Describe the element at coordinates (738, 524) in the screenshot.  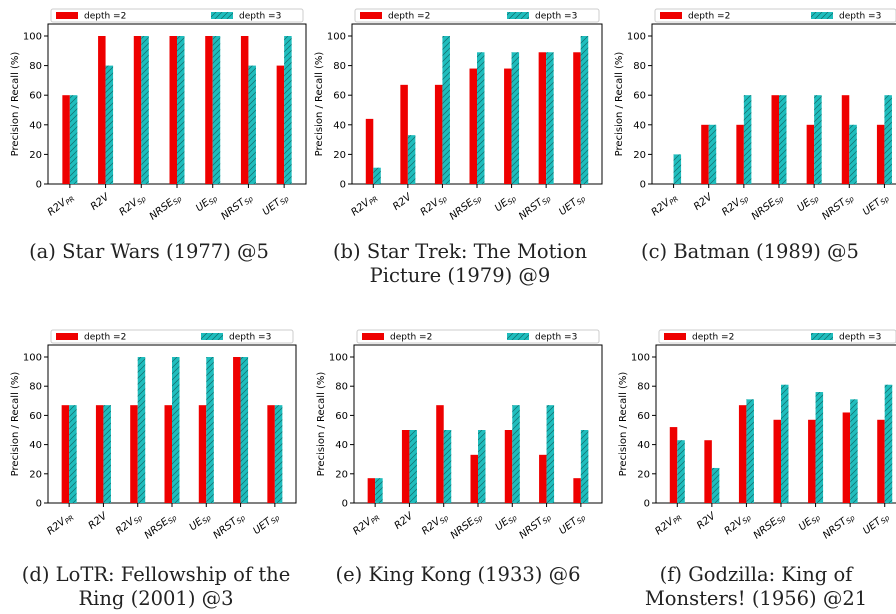
I see `x-tick-label: R2VSp` at that location.